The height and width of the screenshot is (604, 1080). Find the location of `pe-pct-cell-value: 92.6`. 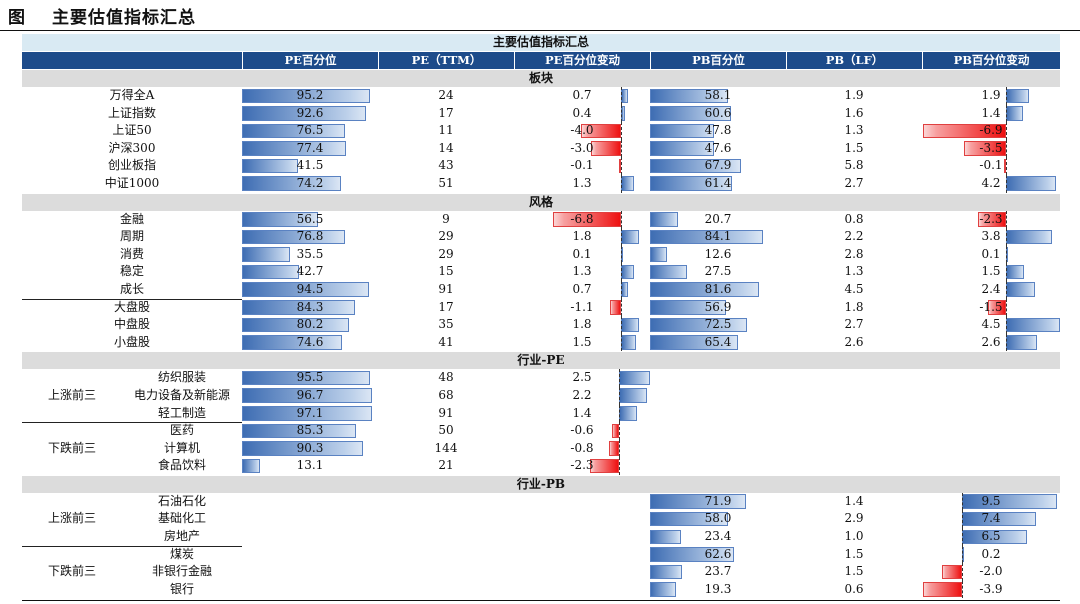

pe-pct-cell-value: 92.6 is located at coordinates (310, 112).